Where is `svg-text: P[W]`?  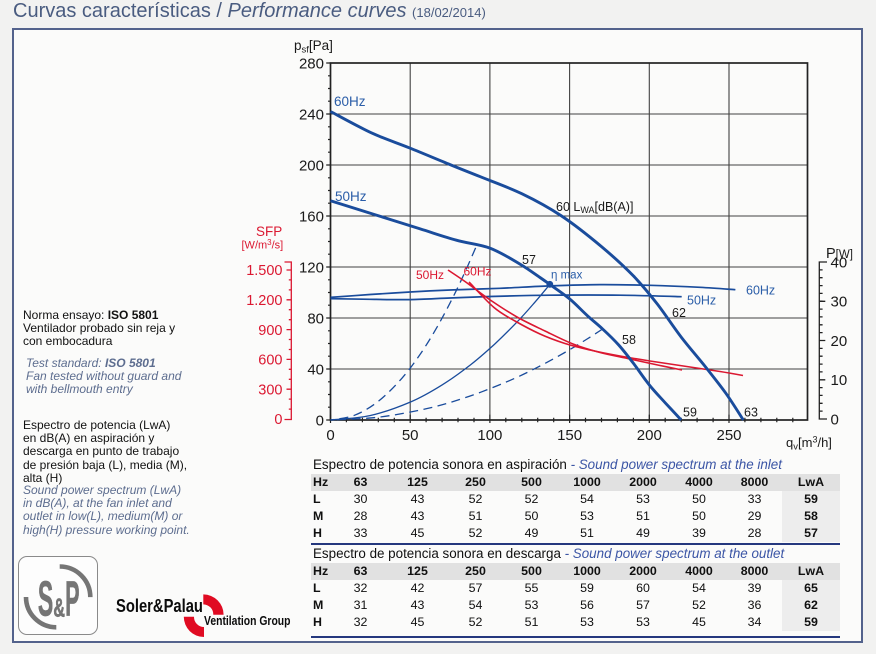
svg-text: P[W] is located at coordinates (839, 254).